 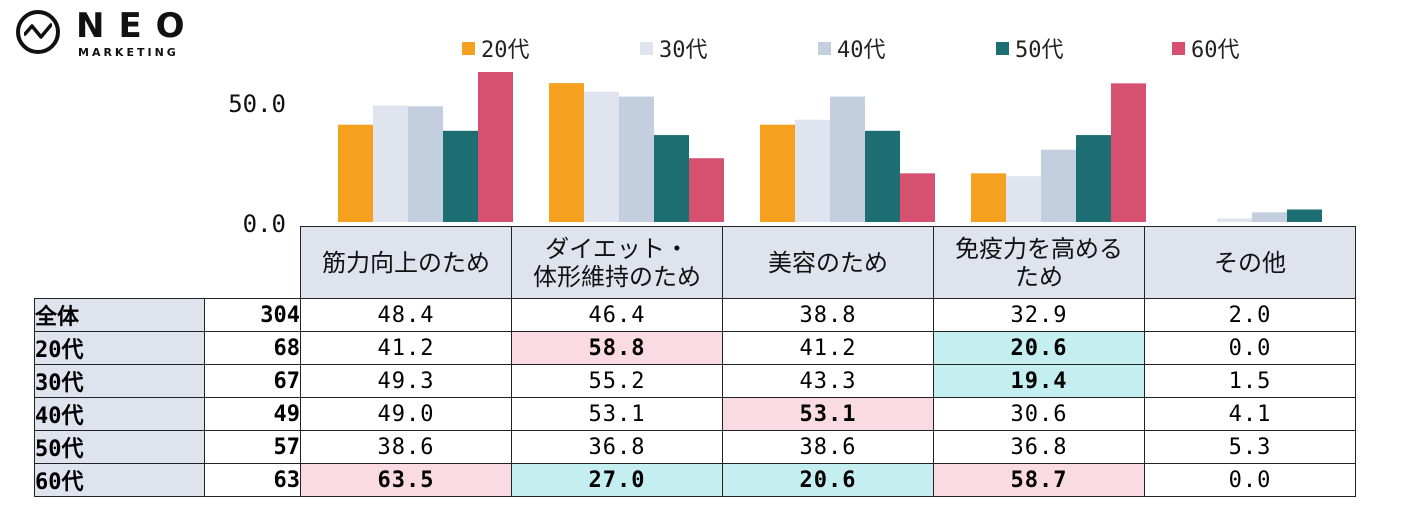 I want to click on table-row: 40代 49 49.0 53.1 53.1 30.6 4.1, so click(x=695, y=414).